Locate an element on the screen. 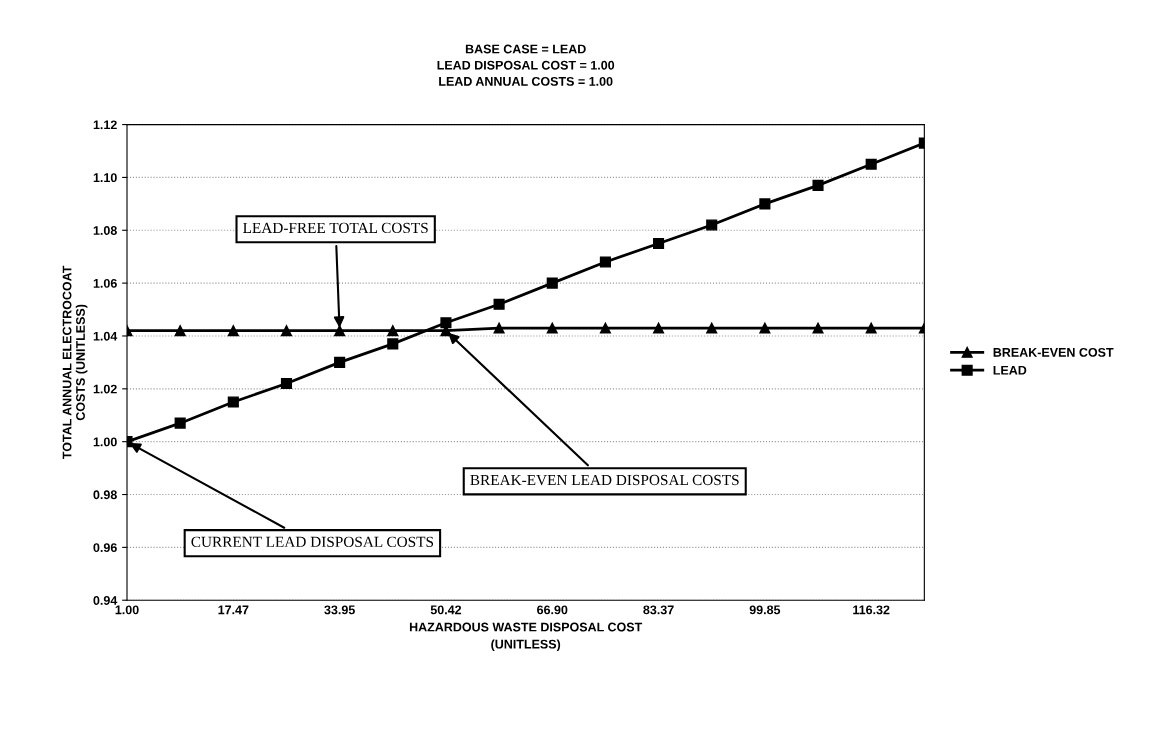 This screenshot has height=755, width=1176. x-tick-label: 33.95 is located at coordinates (339, 610).